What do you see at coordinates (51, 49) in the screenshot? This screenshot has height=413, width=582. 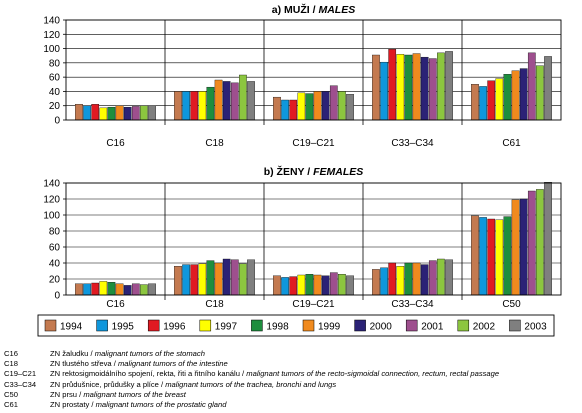 I see `chart-a-y-tick-label: 100` at bounding box center [51, 49].